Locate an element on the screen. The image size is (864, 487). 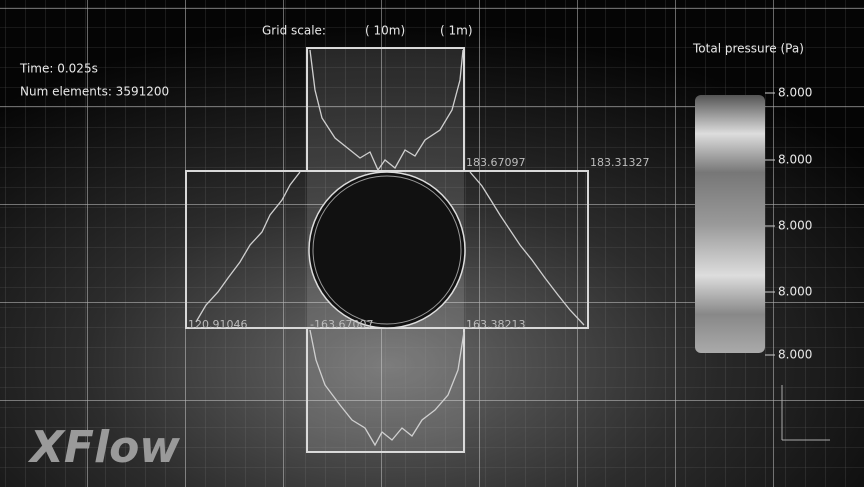
plot-label: 183.67097 is located at coordinates (496, 162).